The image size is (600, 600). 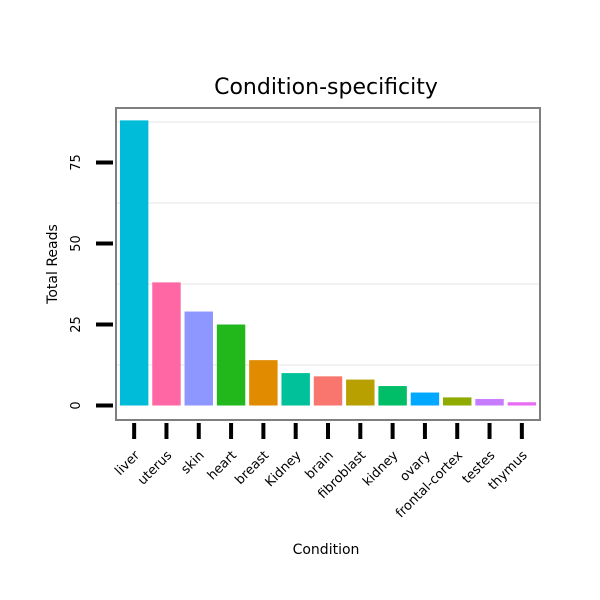 I want to click on bar-frontal-cortex, so click(x=457, y=401).